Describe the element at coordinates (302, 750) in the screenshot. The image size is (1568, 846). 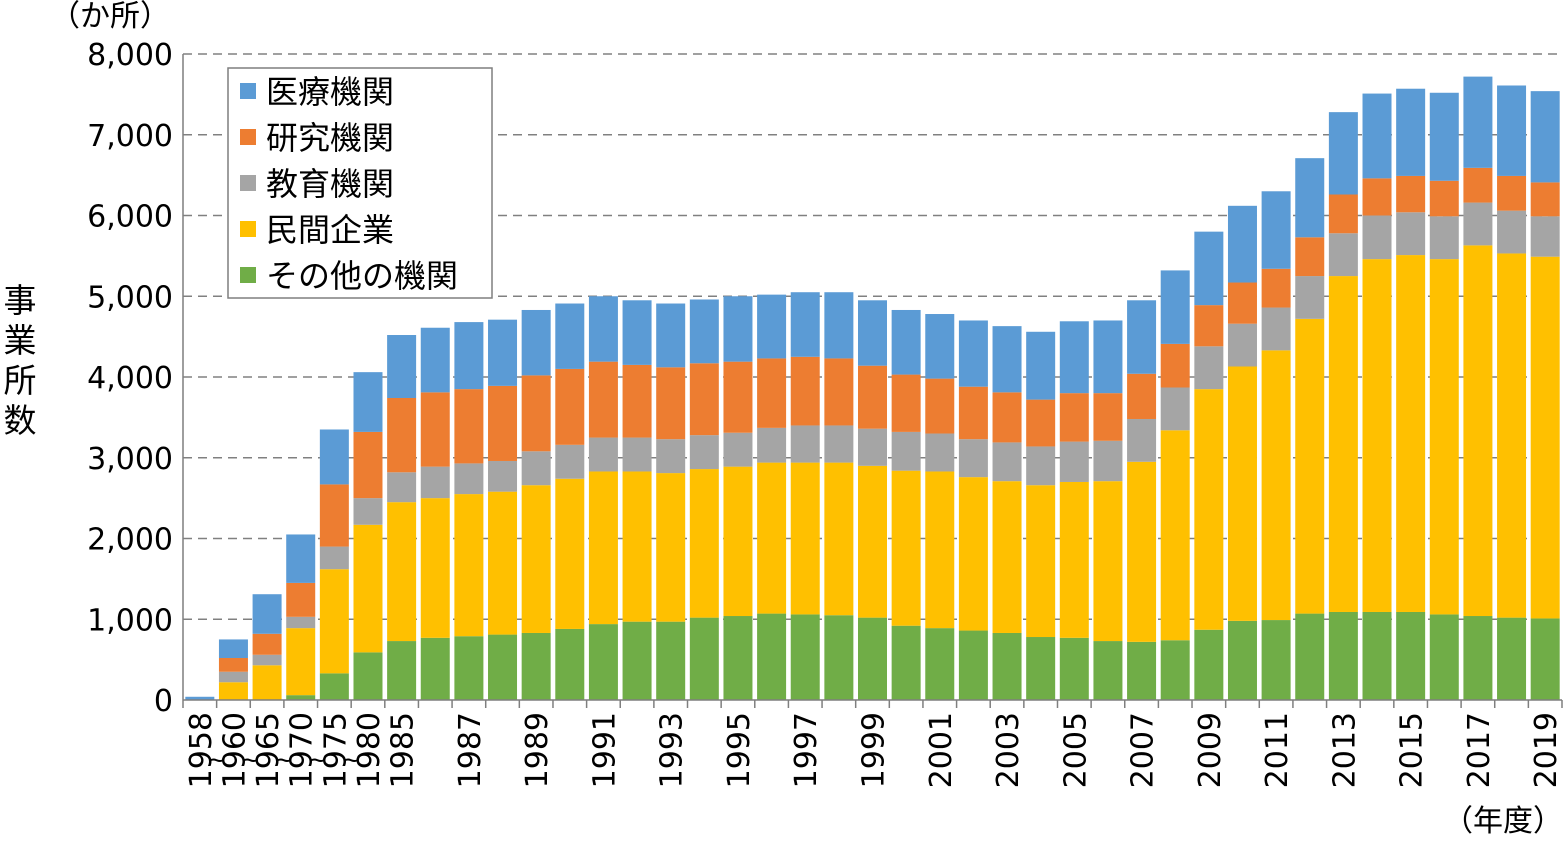
I see `x-tick-label: 1970` at that location.